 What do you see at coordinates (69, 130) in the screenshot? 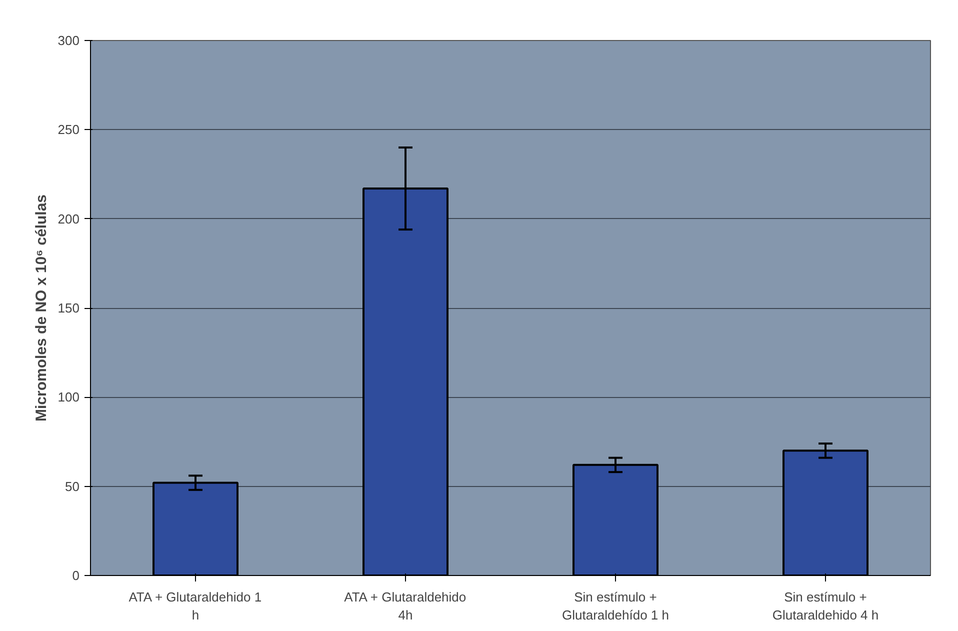
I see `y-tick-label: 250` at bounding box center [69, 130].